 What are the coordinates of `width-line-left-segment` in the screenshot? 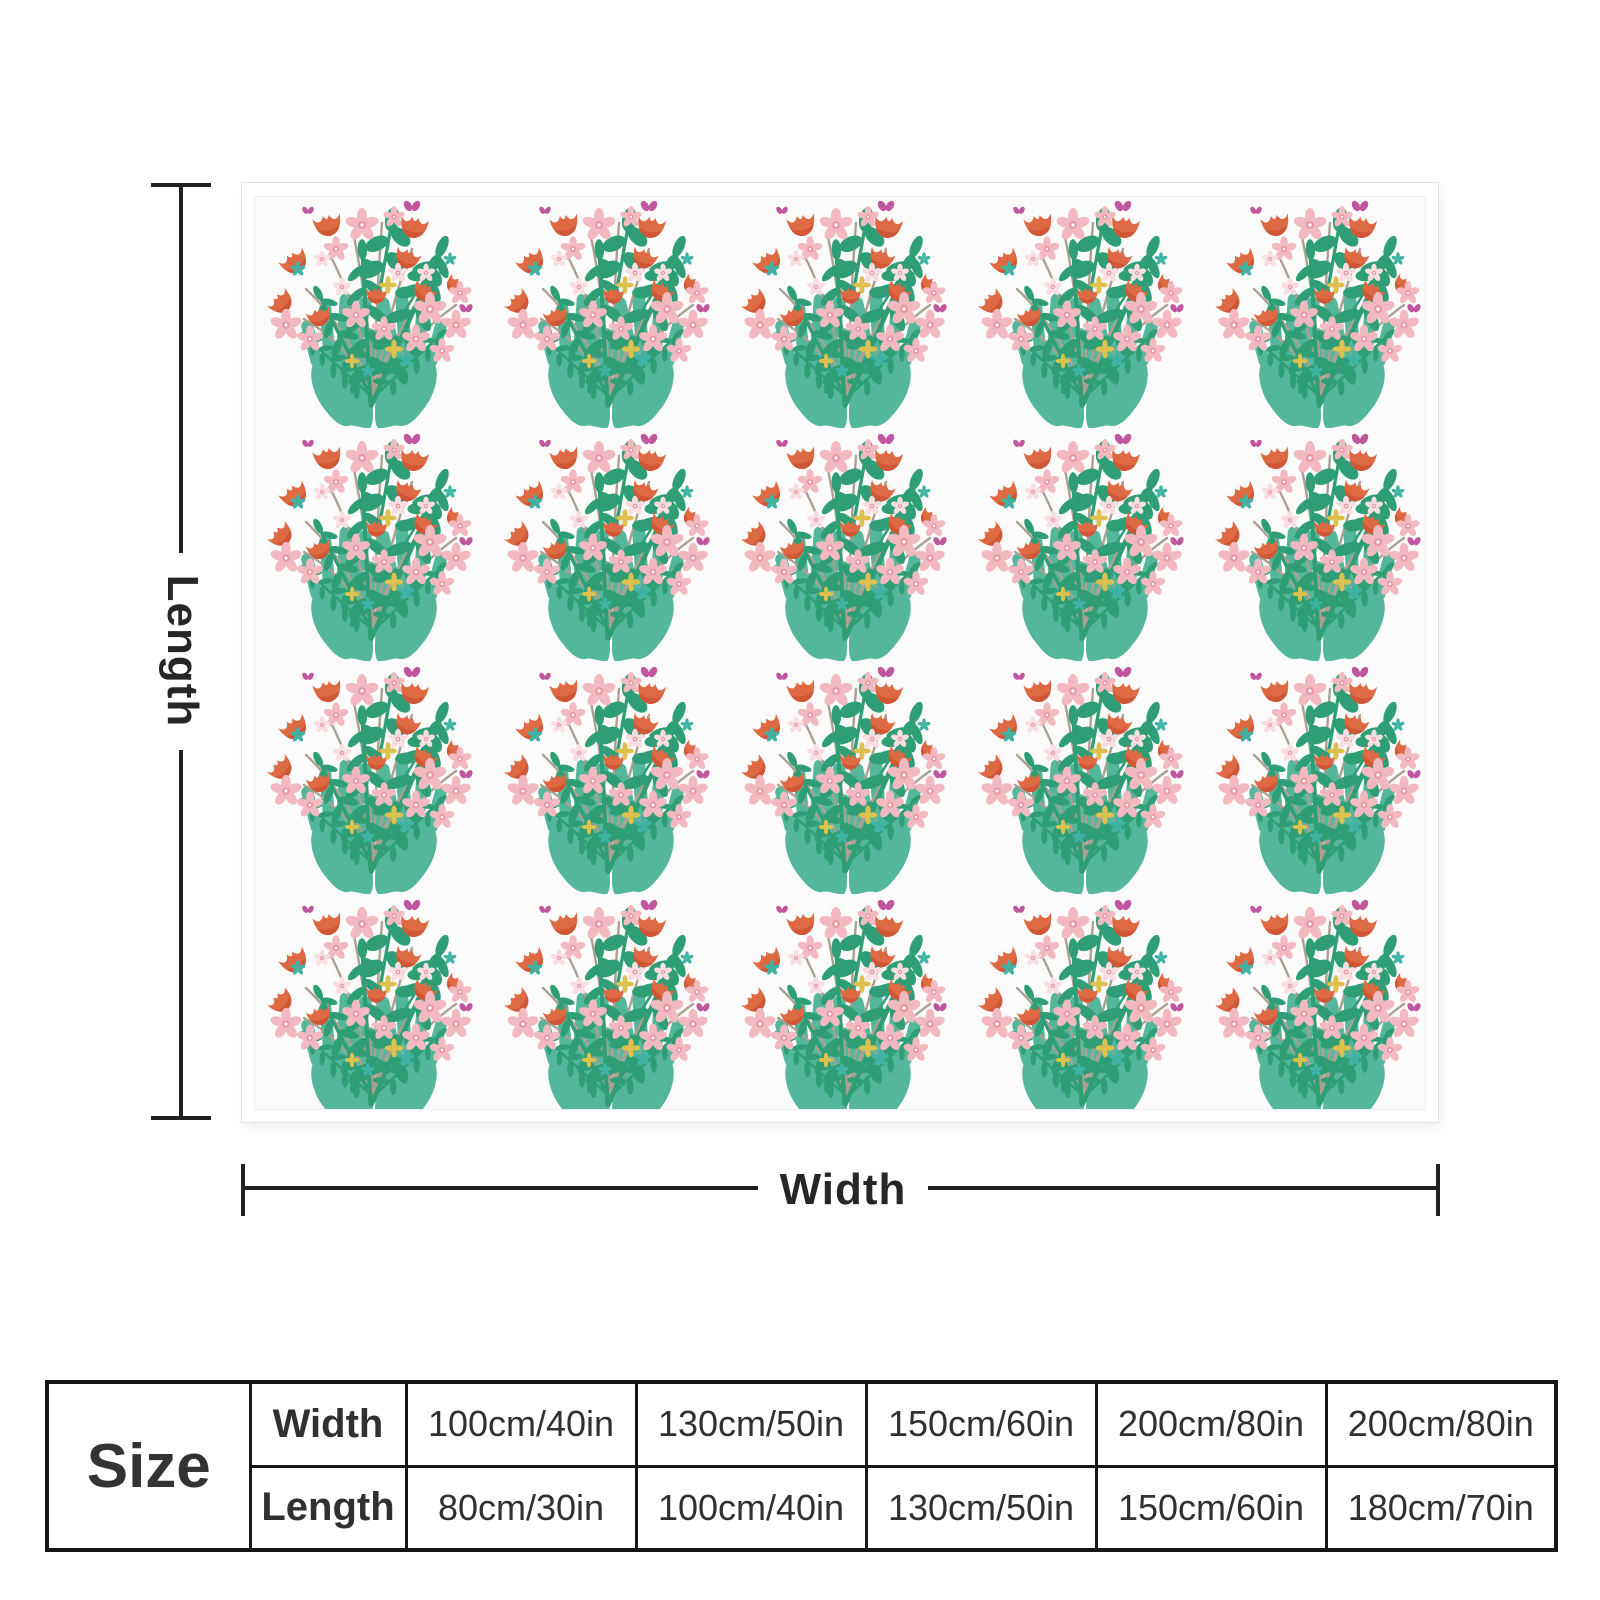 It's located at (501, 1188).